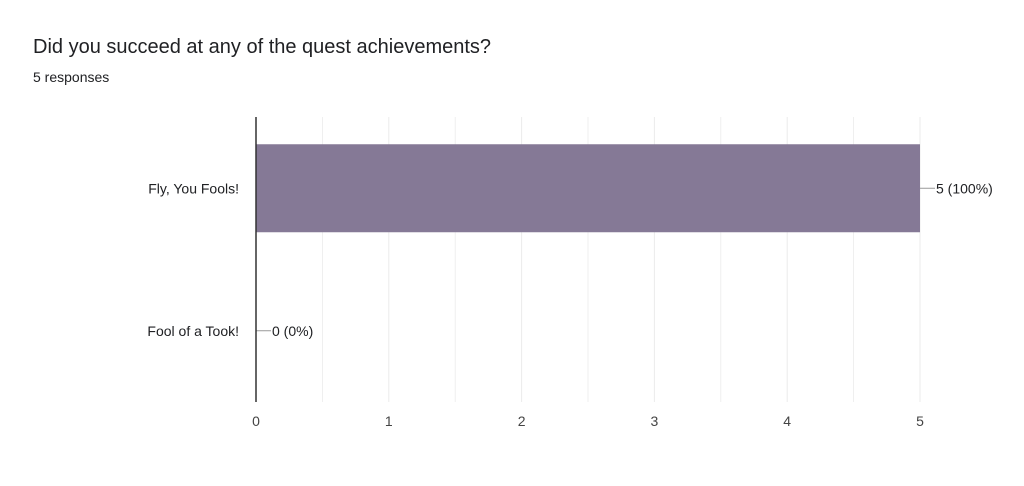  What do you see at coordinates (964, 188) in the screenshot?
I see `data-label: 5 (100%)` at bounding box center [964, 188].